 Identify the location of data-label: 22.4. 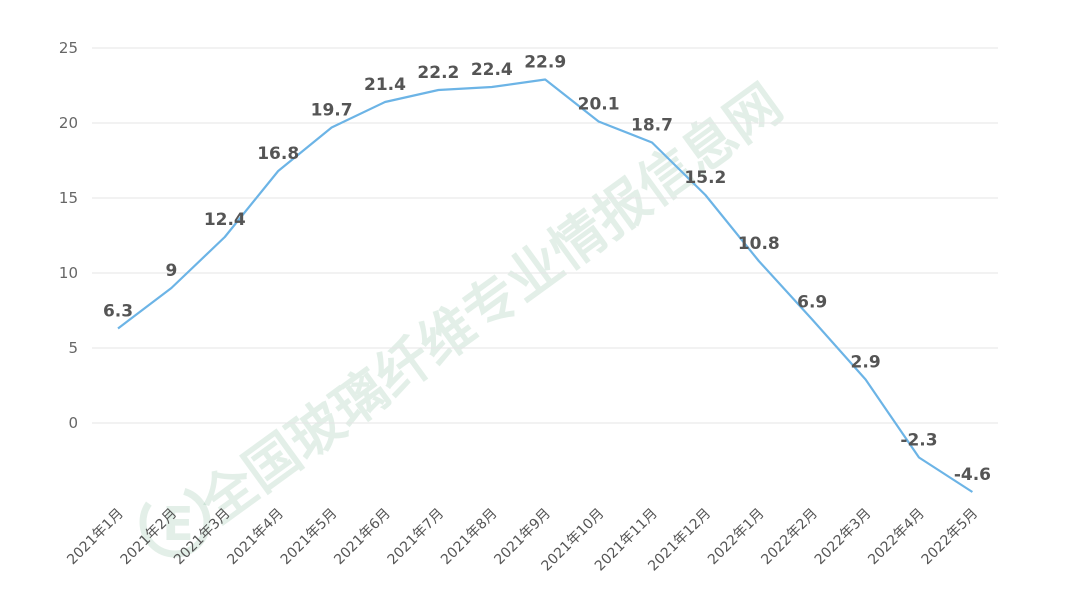
(492, 70).